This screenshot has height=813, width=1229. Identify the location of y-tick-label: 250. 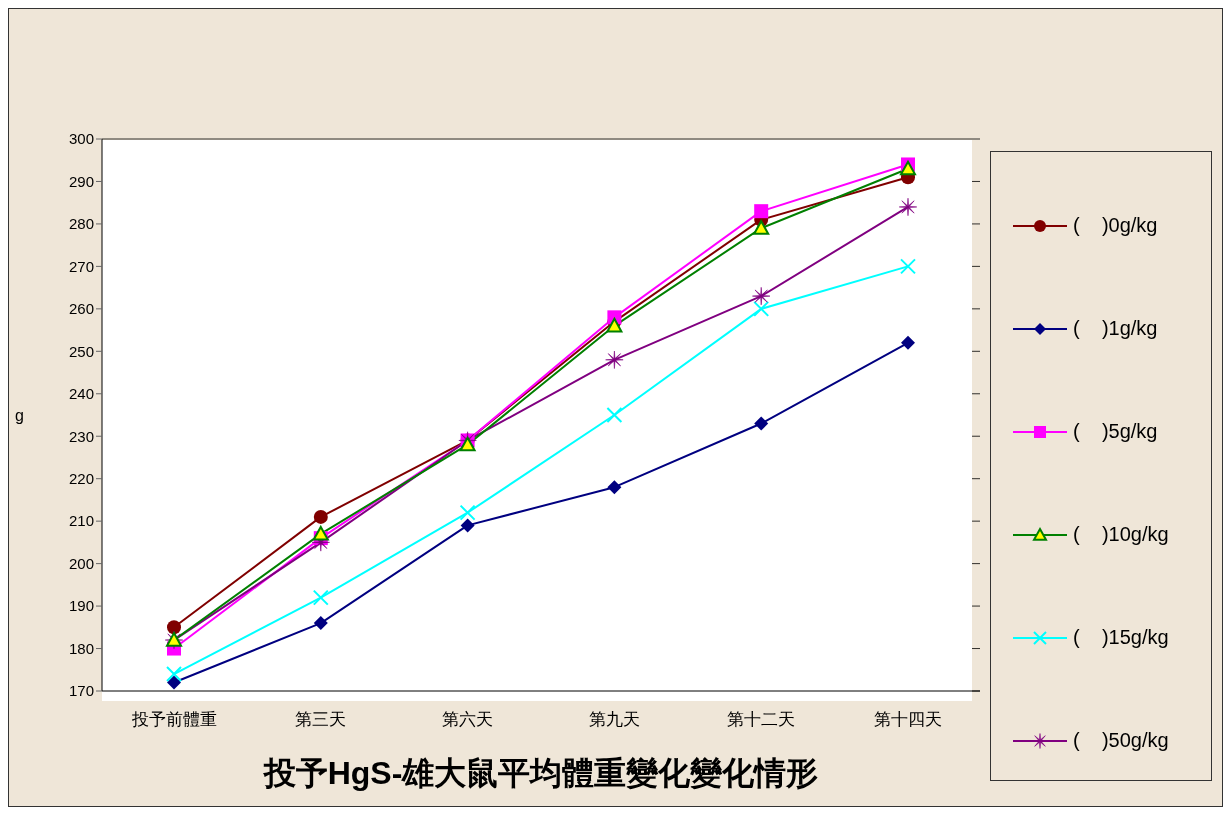
(81, 351).